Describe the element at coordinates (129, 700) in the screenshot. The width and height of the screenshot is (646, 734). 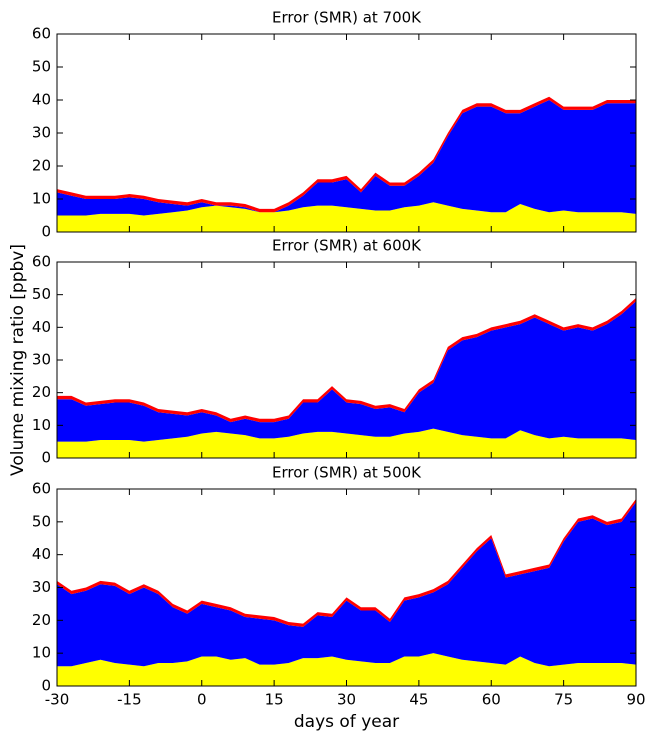
I see `x-tick-label: -15` at that location.